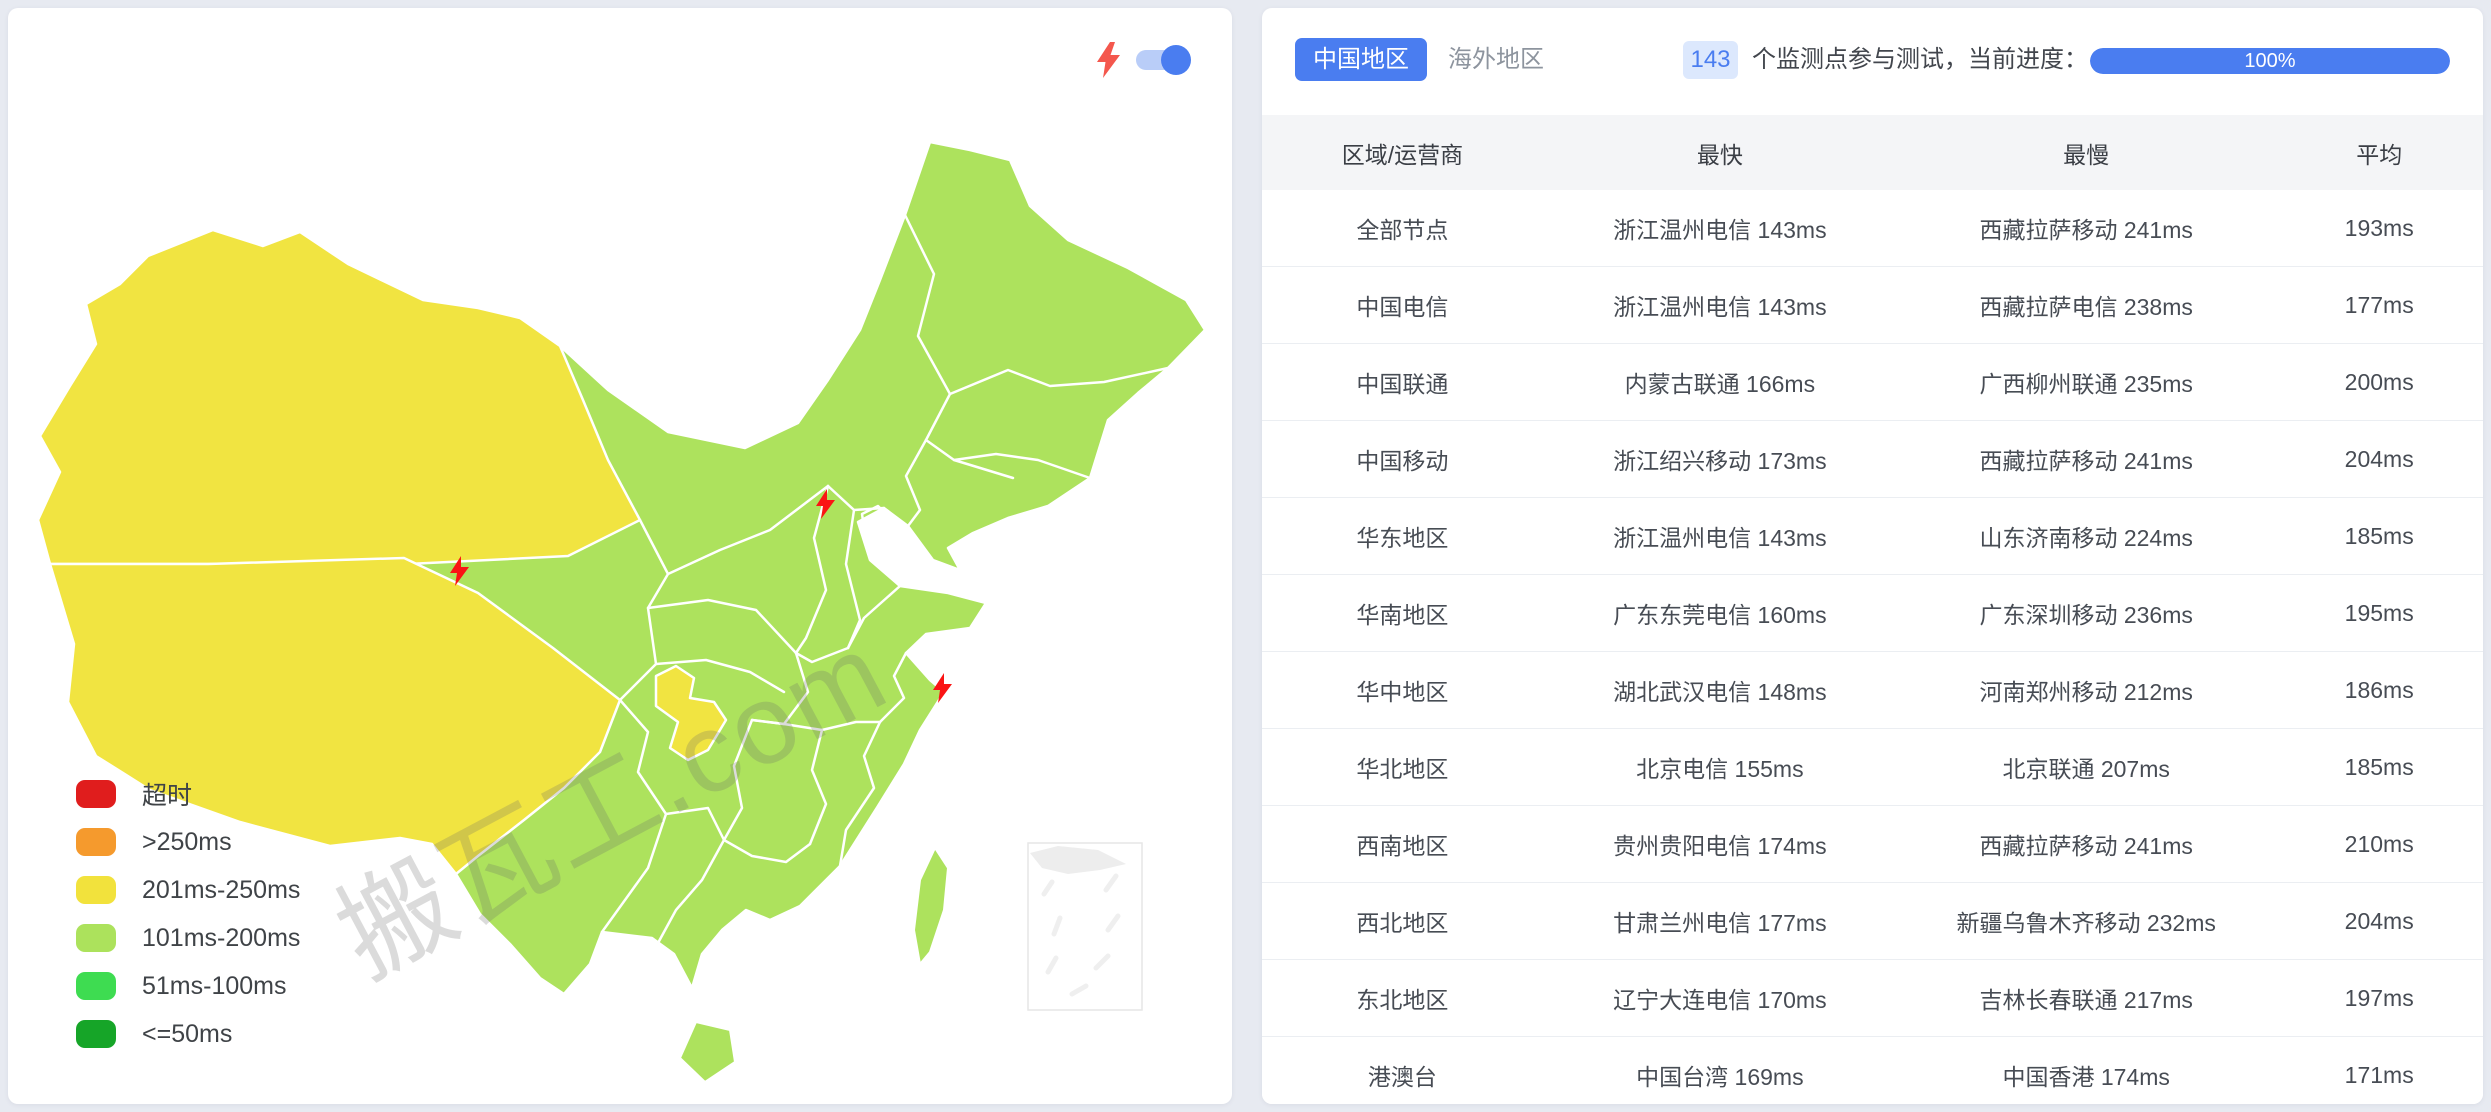 This screenshot has width=2491, height=1112. I want to click on progress-bar: 100%, so click(2270, 61).